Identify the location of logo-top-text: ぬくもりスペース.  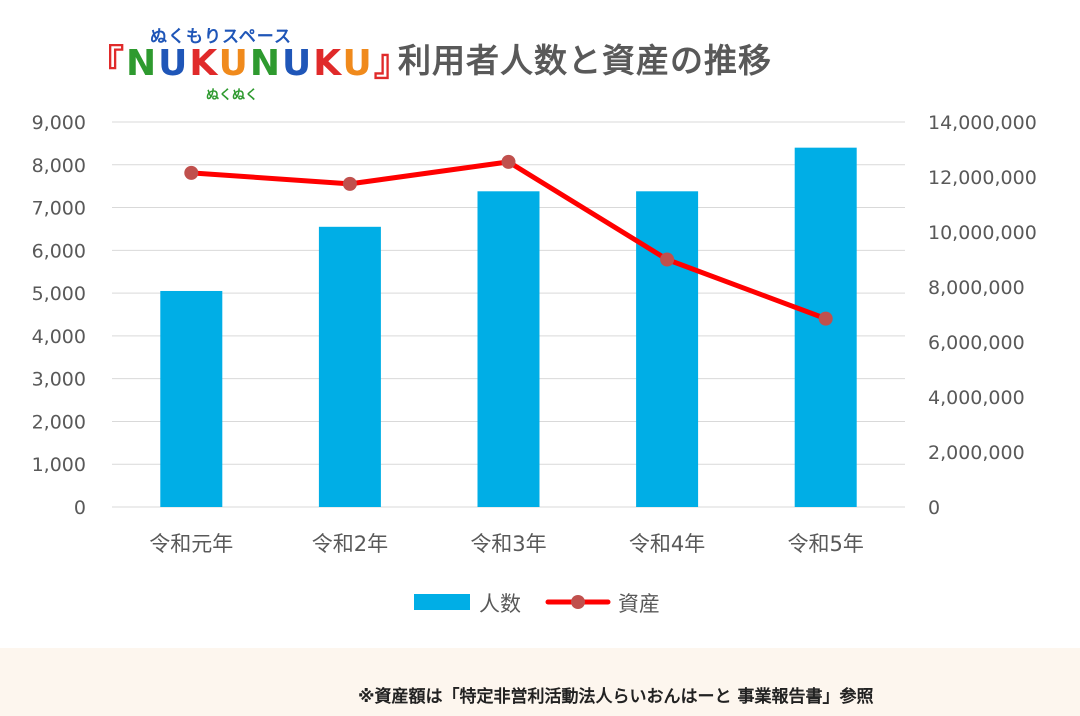
(221, 37).